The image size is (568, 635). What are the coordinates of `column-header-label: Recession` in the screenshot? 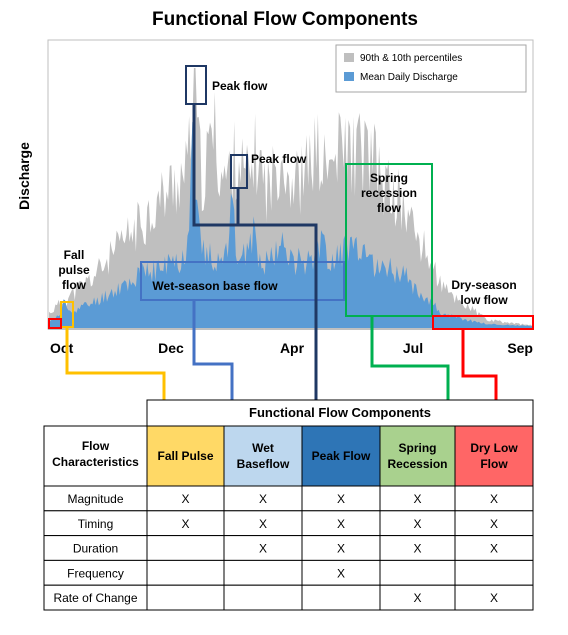 It's located at (417, 464).